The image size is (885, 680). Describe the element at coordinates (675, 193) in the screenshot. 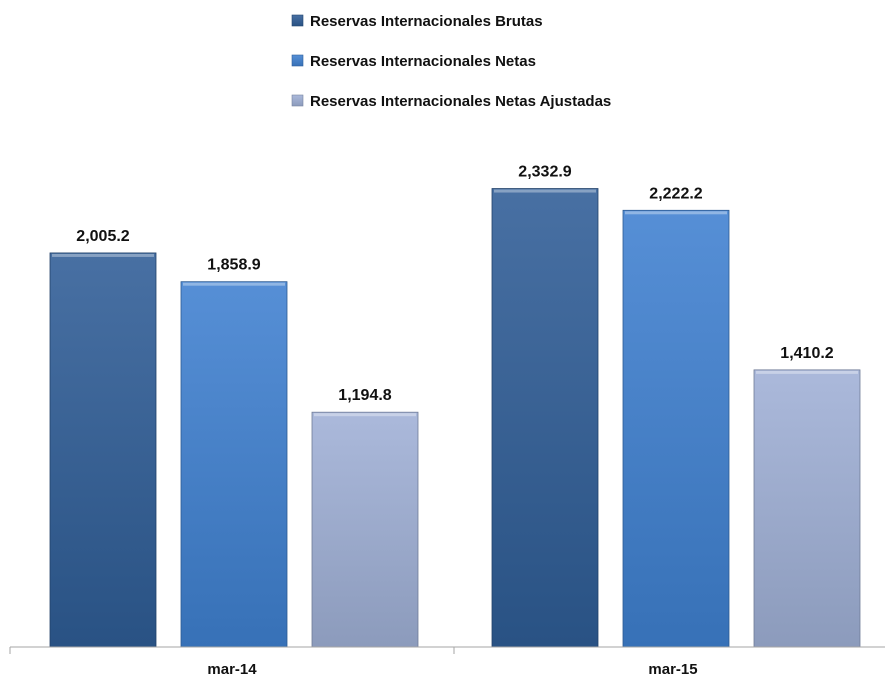

I see `data-label: 2,222.2` at that location.